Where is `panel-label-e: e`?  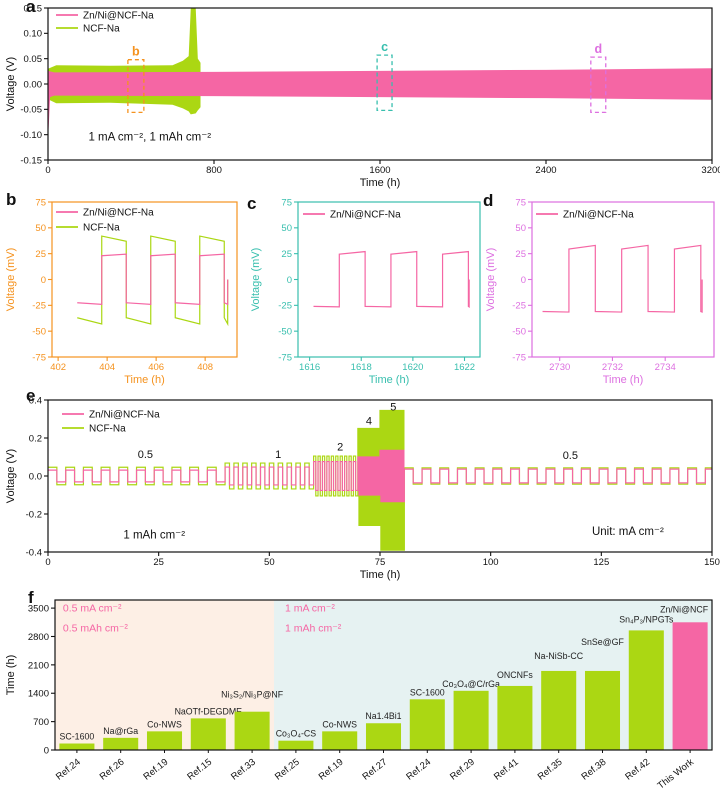 panel-label-e: e is located at coordinates (31, 395).